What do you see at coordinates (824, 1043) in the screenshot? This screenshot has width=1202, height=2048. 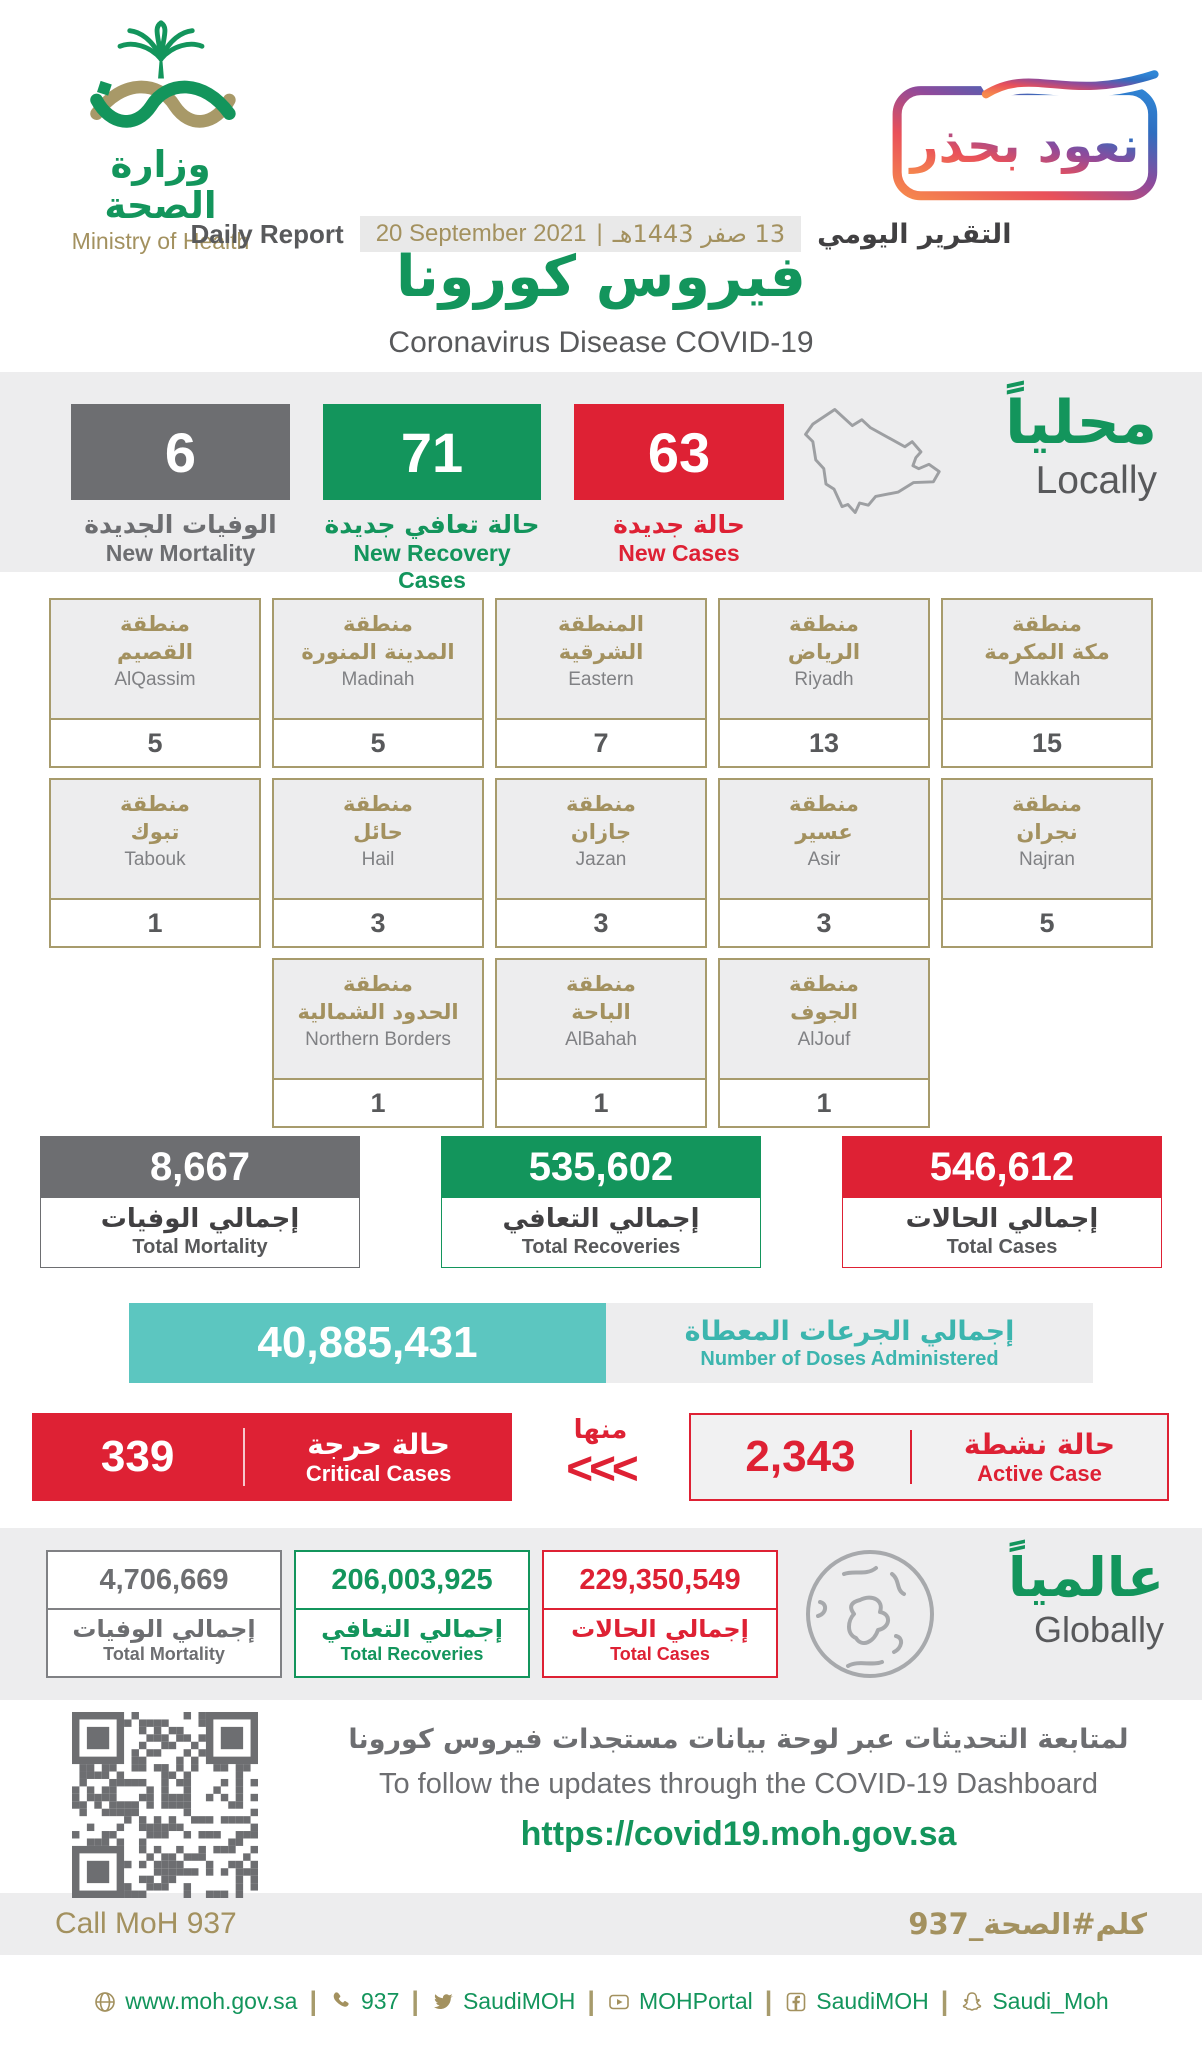 I see `region-card-aljouf: منطقة الجوف AlJouf 1` at bounding box center [824, 1043].